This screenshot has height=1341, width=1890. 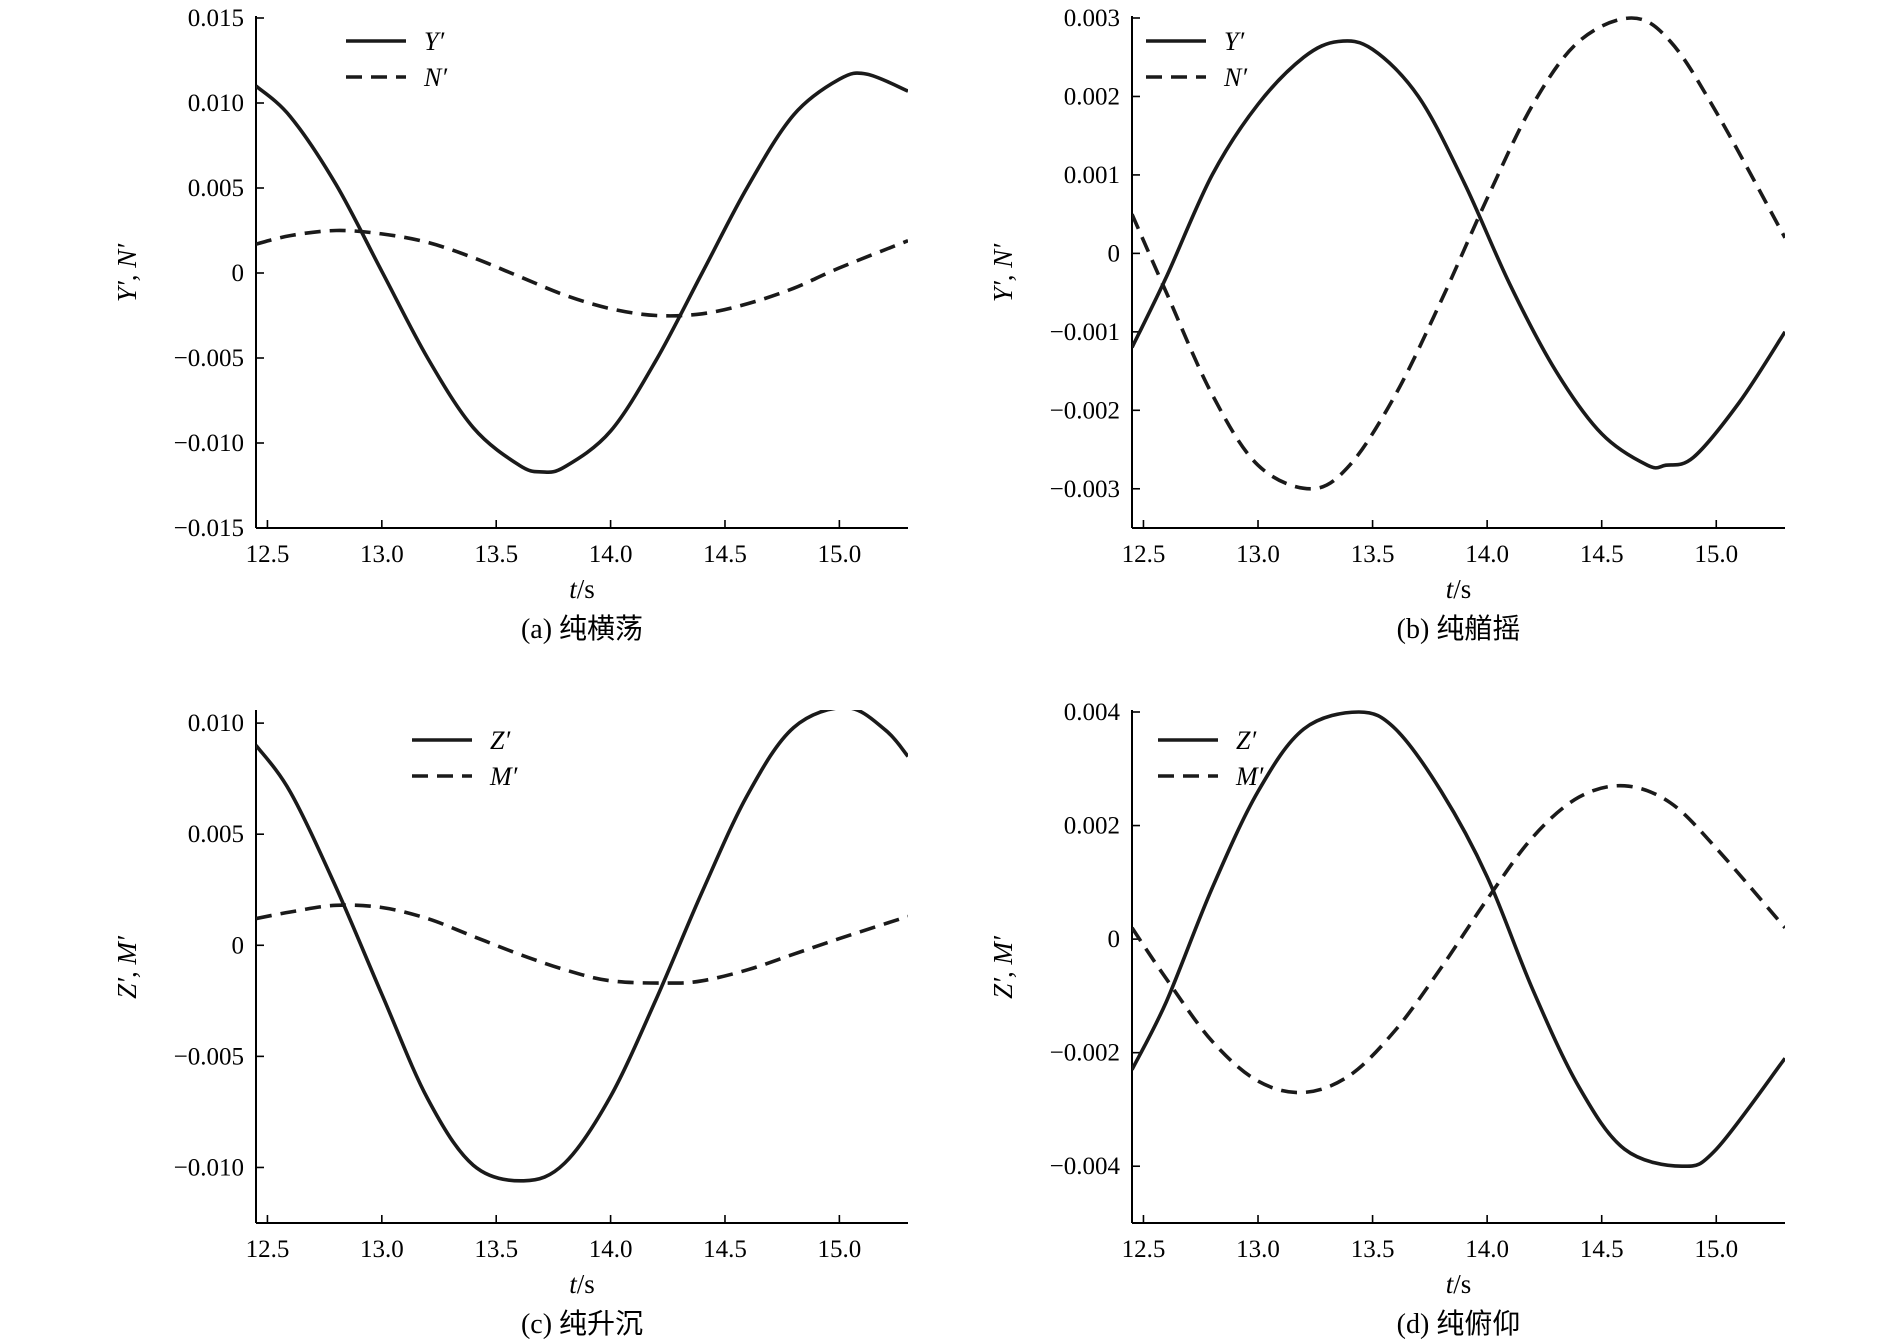 I want to click on panel-caption: (b) 纯艏摇, so click(x=1459, y=629).